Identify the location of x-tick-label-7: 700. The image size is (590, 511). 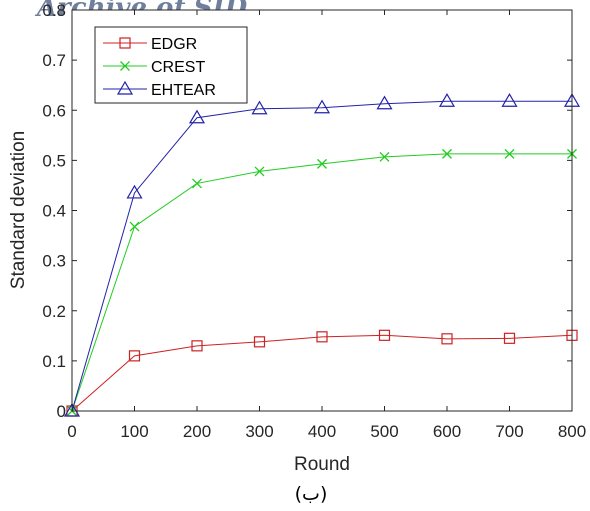
(509, 431).